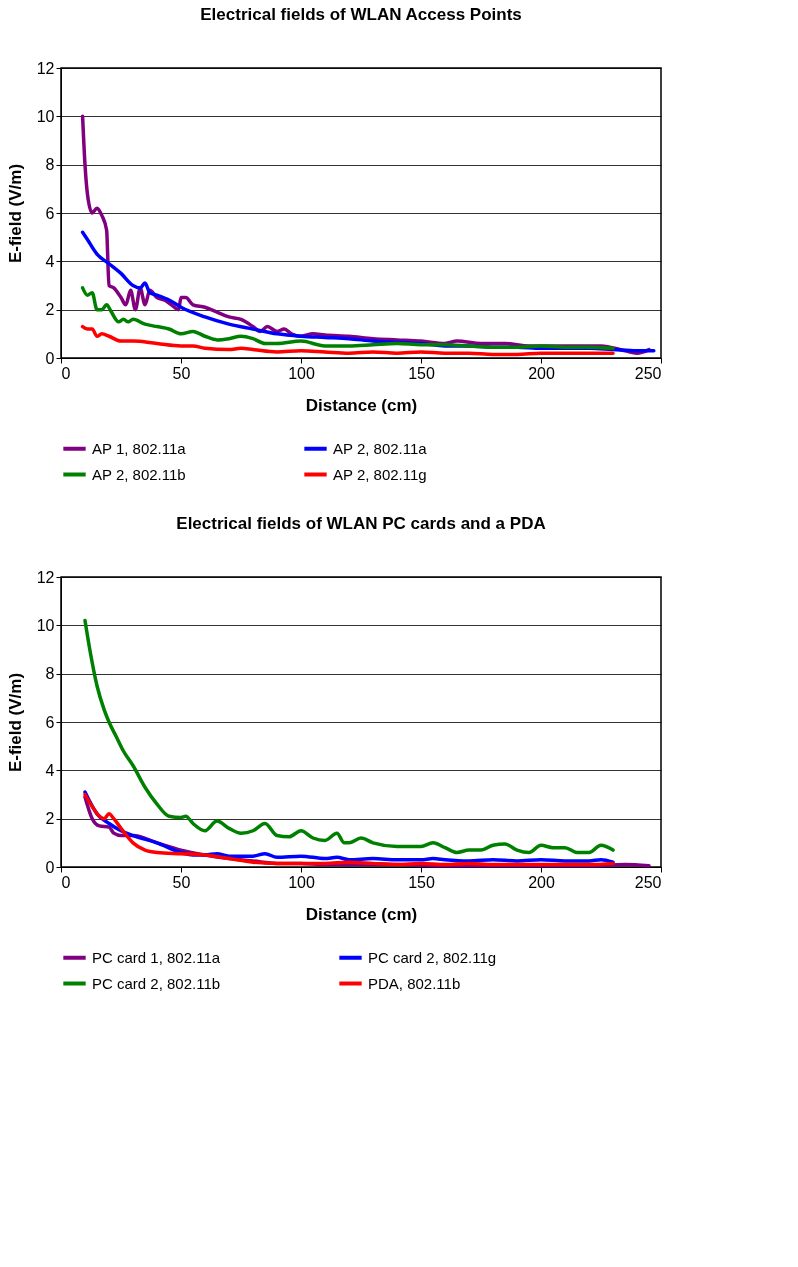 The image size is (798, 1267). I want to click on legend-label: PC card 1, 802.11a, so click(156, 957).